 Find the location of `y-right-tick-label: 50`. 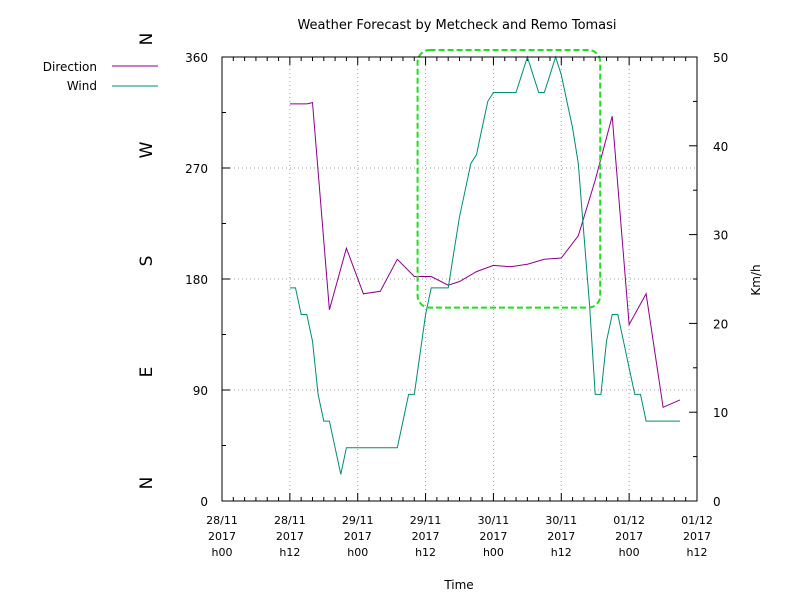

y-right-tick-label: 50 is located at coordinates (720, 58).